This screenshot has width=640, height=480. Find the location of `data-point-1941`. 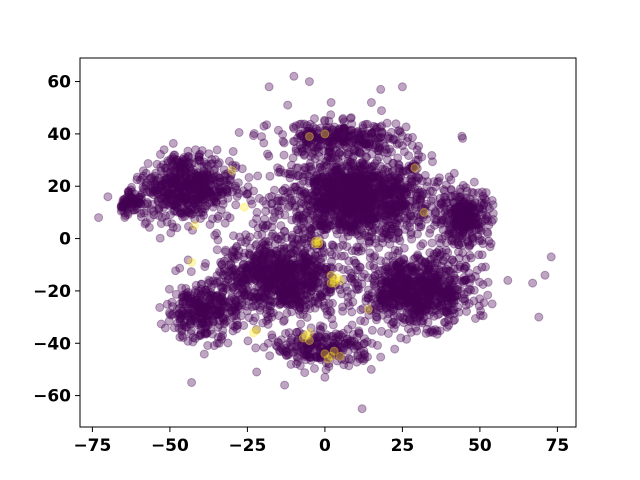

data-point-1941 is located at coordinates (141, 217).